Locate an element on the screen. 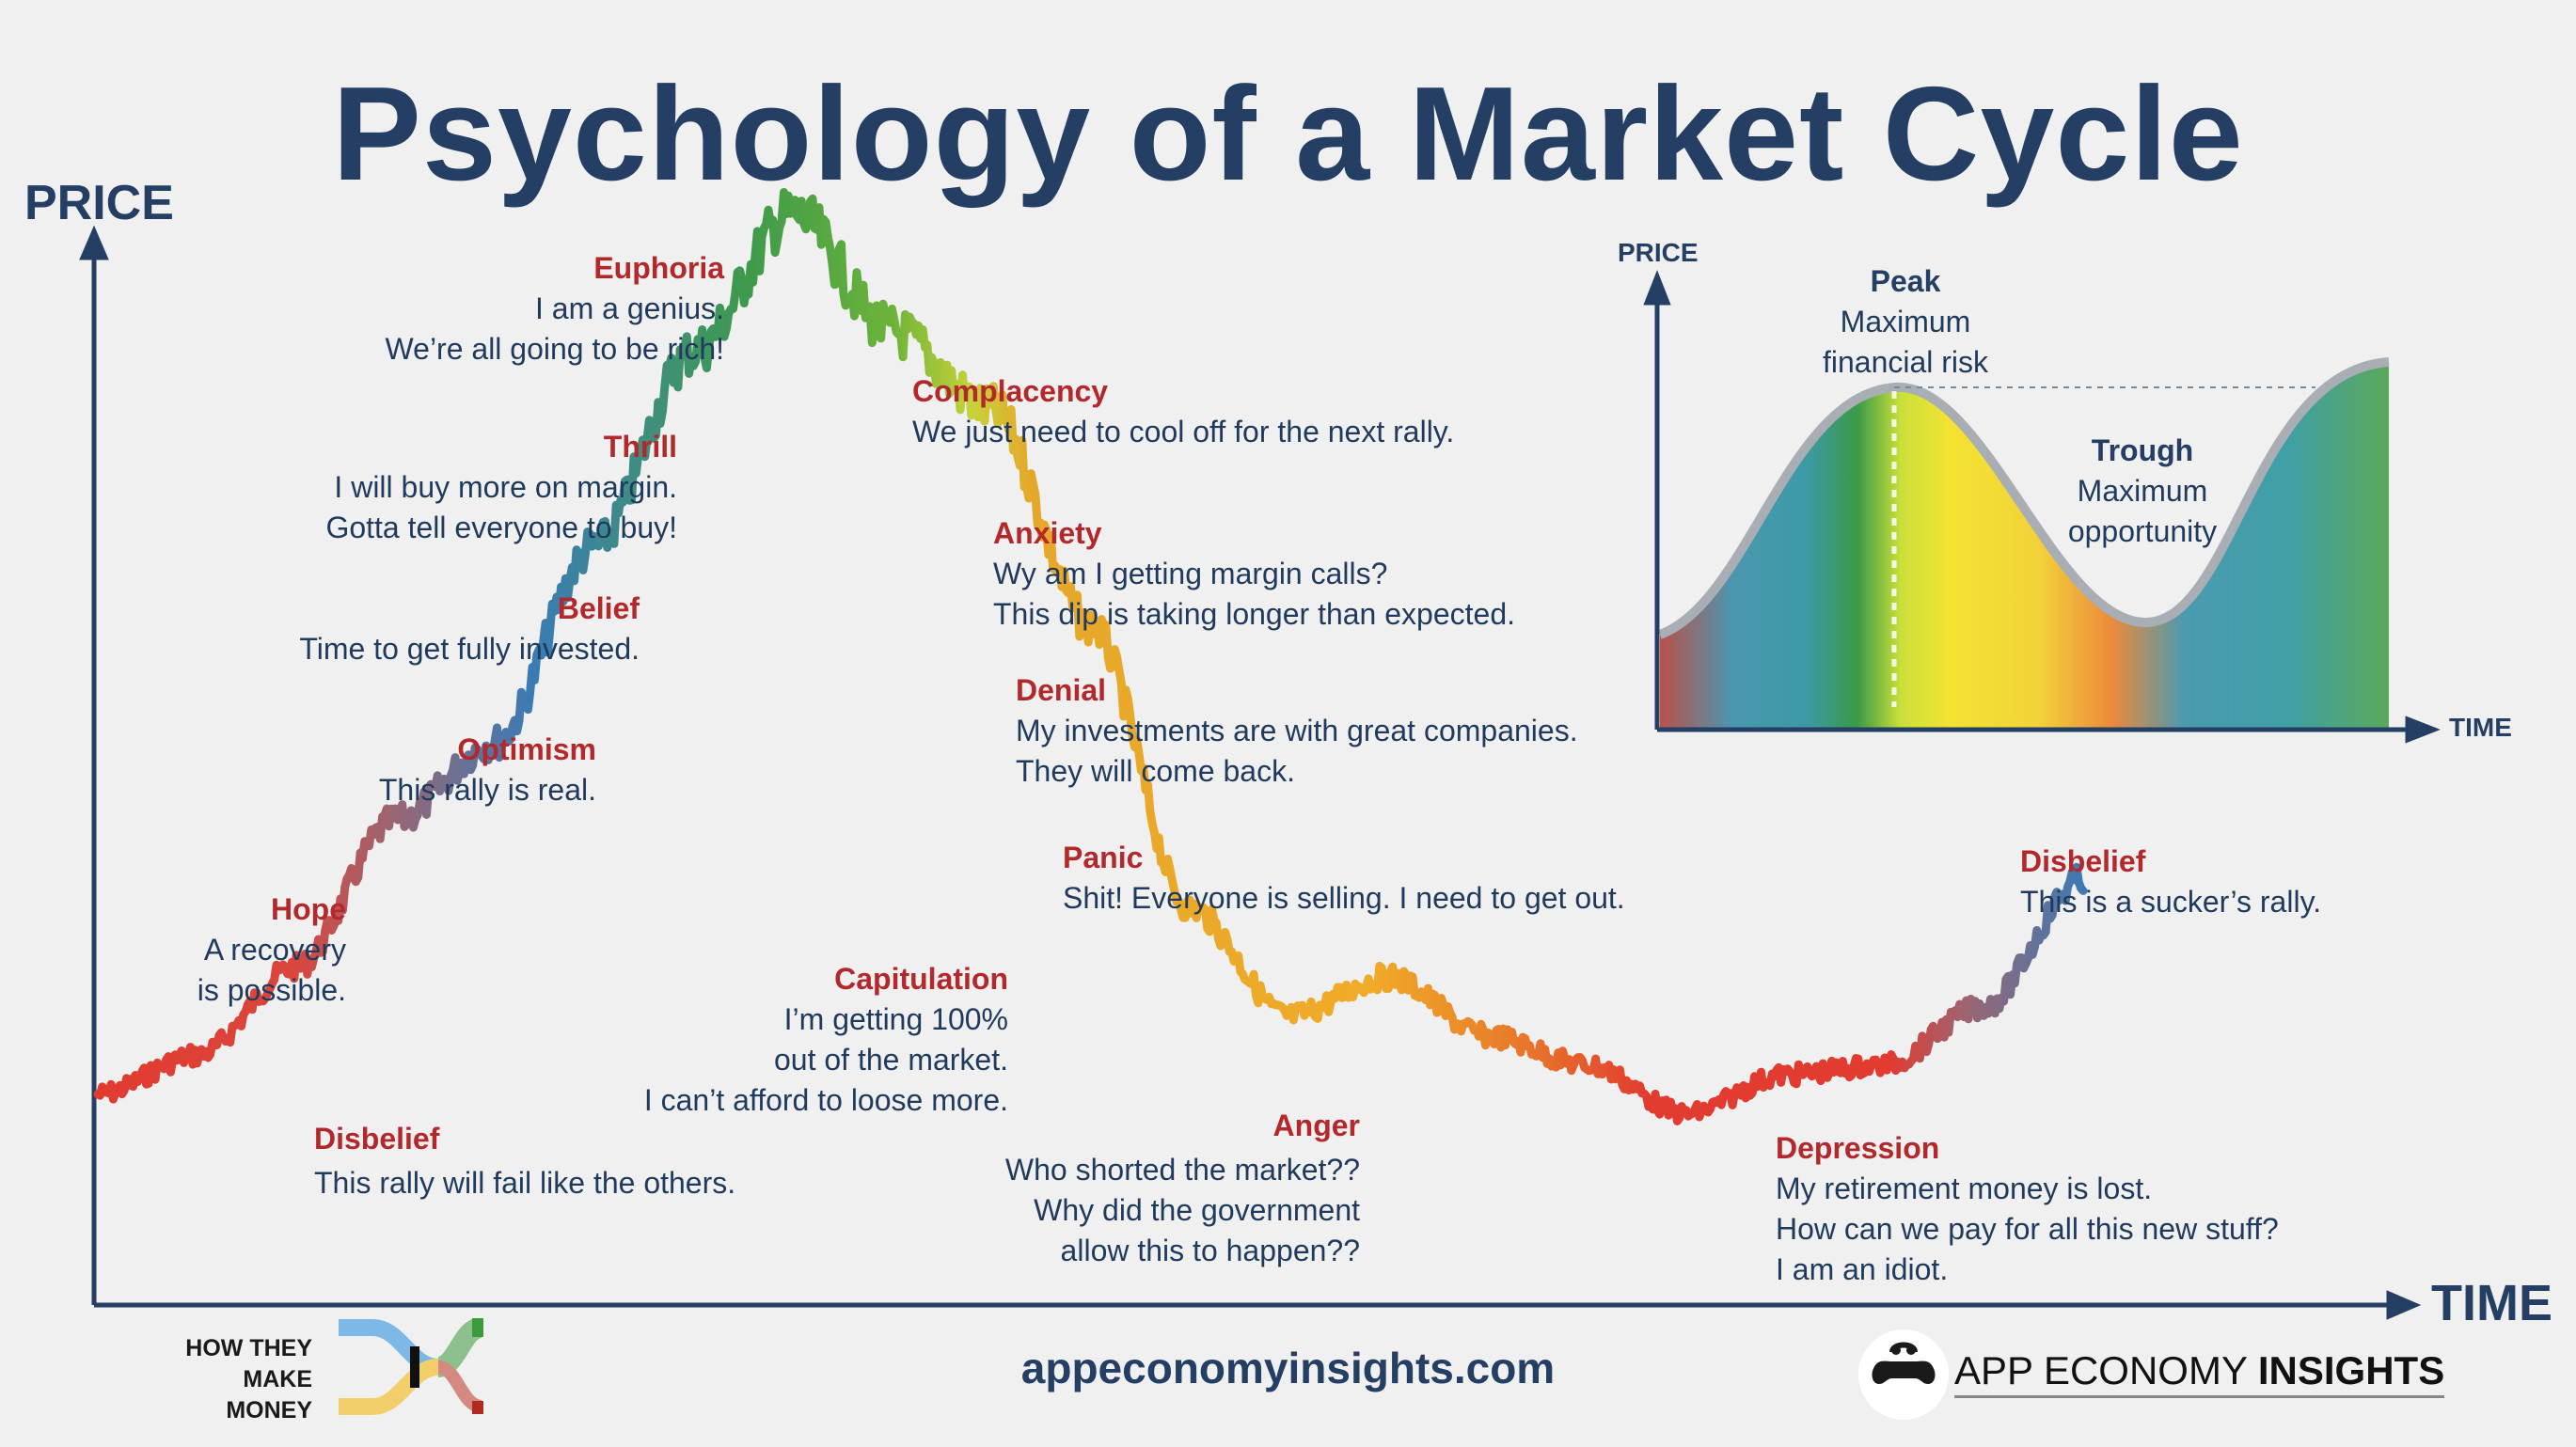 The width and height of the screenshot is (2576, 1447). app-economy-insights-wordmark: APP ECONOMY INSIGHTS is located at coordinates (2199, 1373).